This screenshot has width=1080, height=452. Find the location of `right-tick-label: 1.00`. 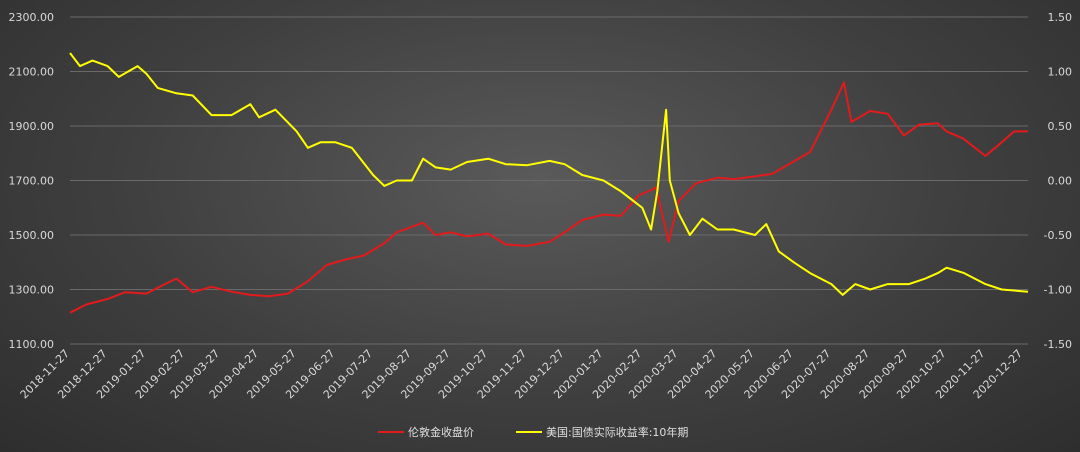

right-tick-label: 1.00 is located at coordinates (1060, 72).